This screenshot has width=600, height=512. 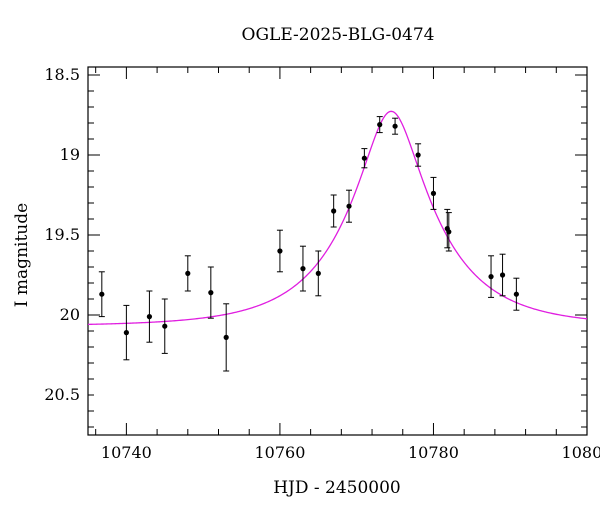 What do you see at coordinates (433, 452) in the screenshot?
I see `x-tick-label: 10780` at bounding box center [433, 452].